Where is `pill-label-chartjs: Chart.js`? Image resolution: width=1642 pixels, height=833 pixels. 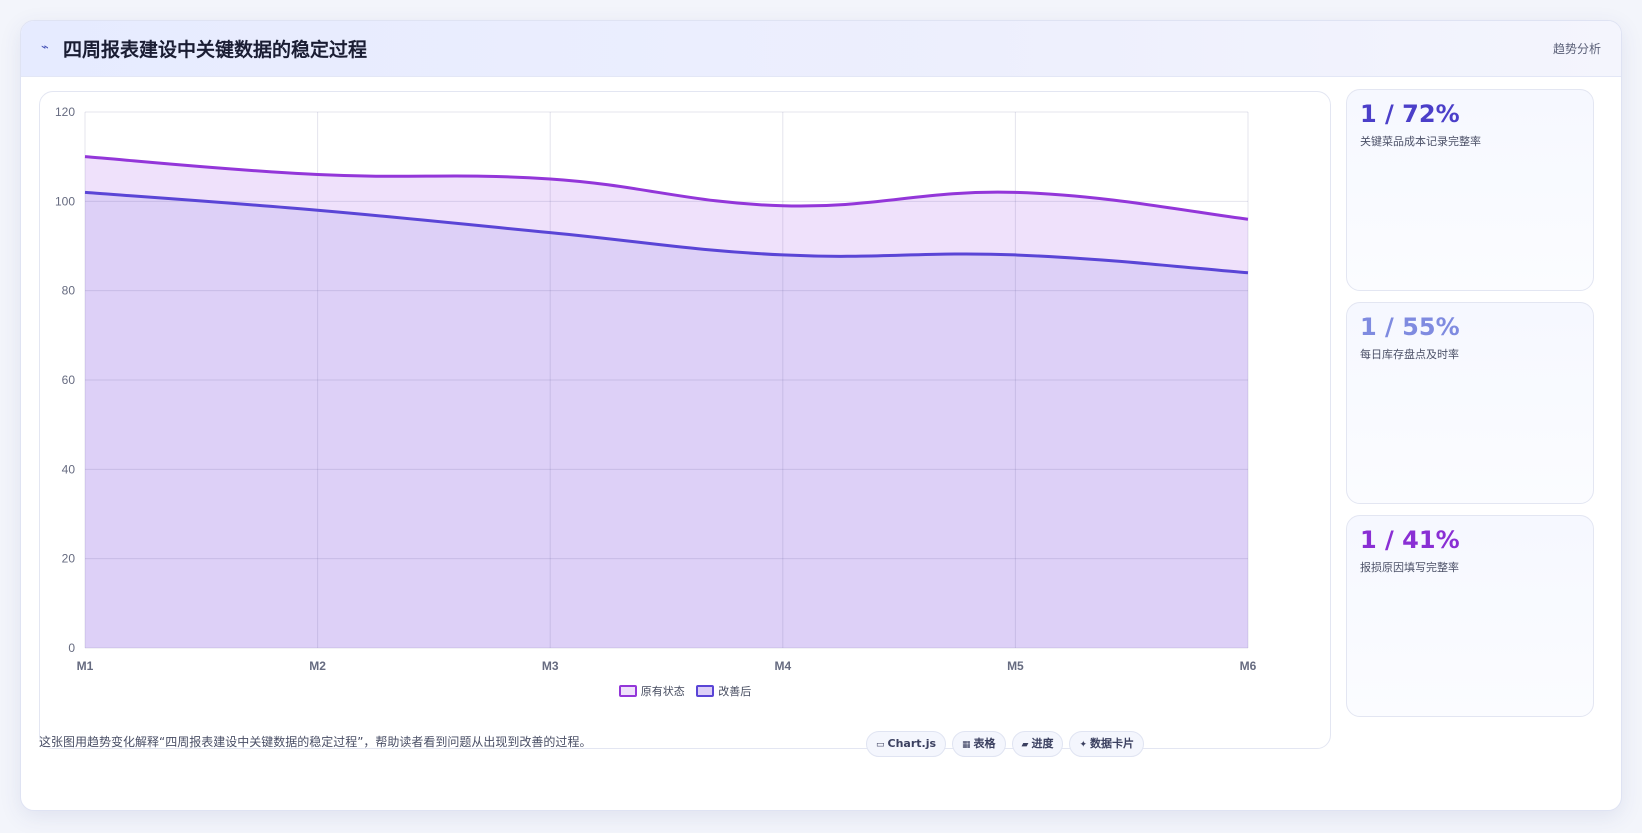
pill-label-chartjs: Chart.js is located at coordinates (912, 743).